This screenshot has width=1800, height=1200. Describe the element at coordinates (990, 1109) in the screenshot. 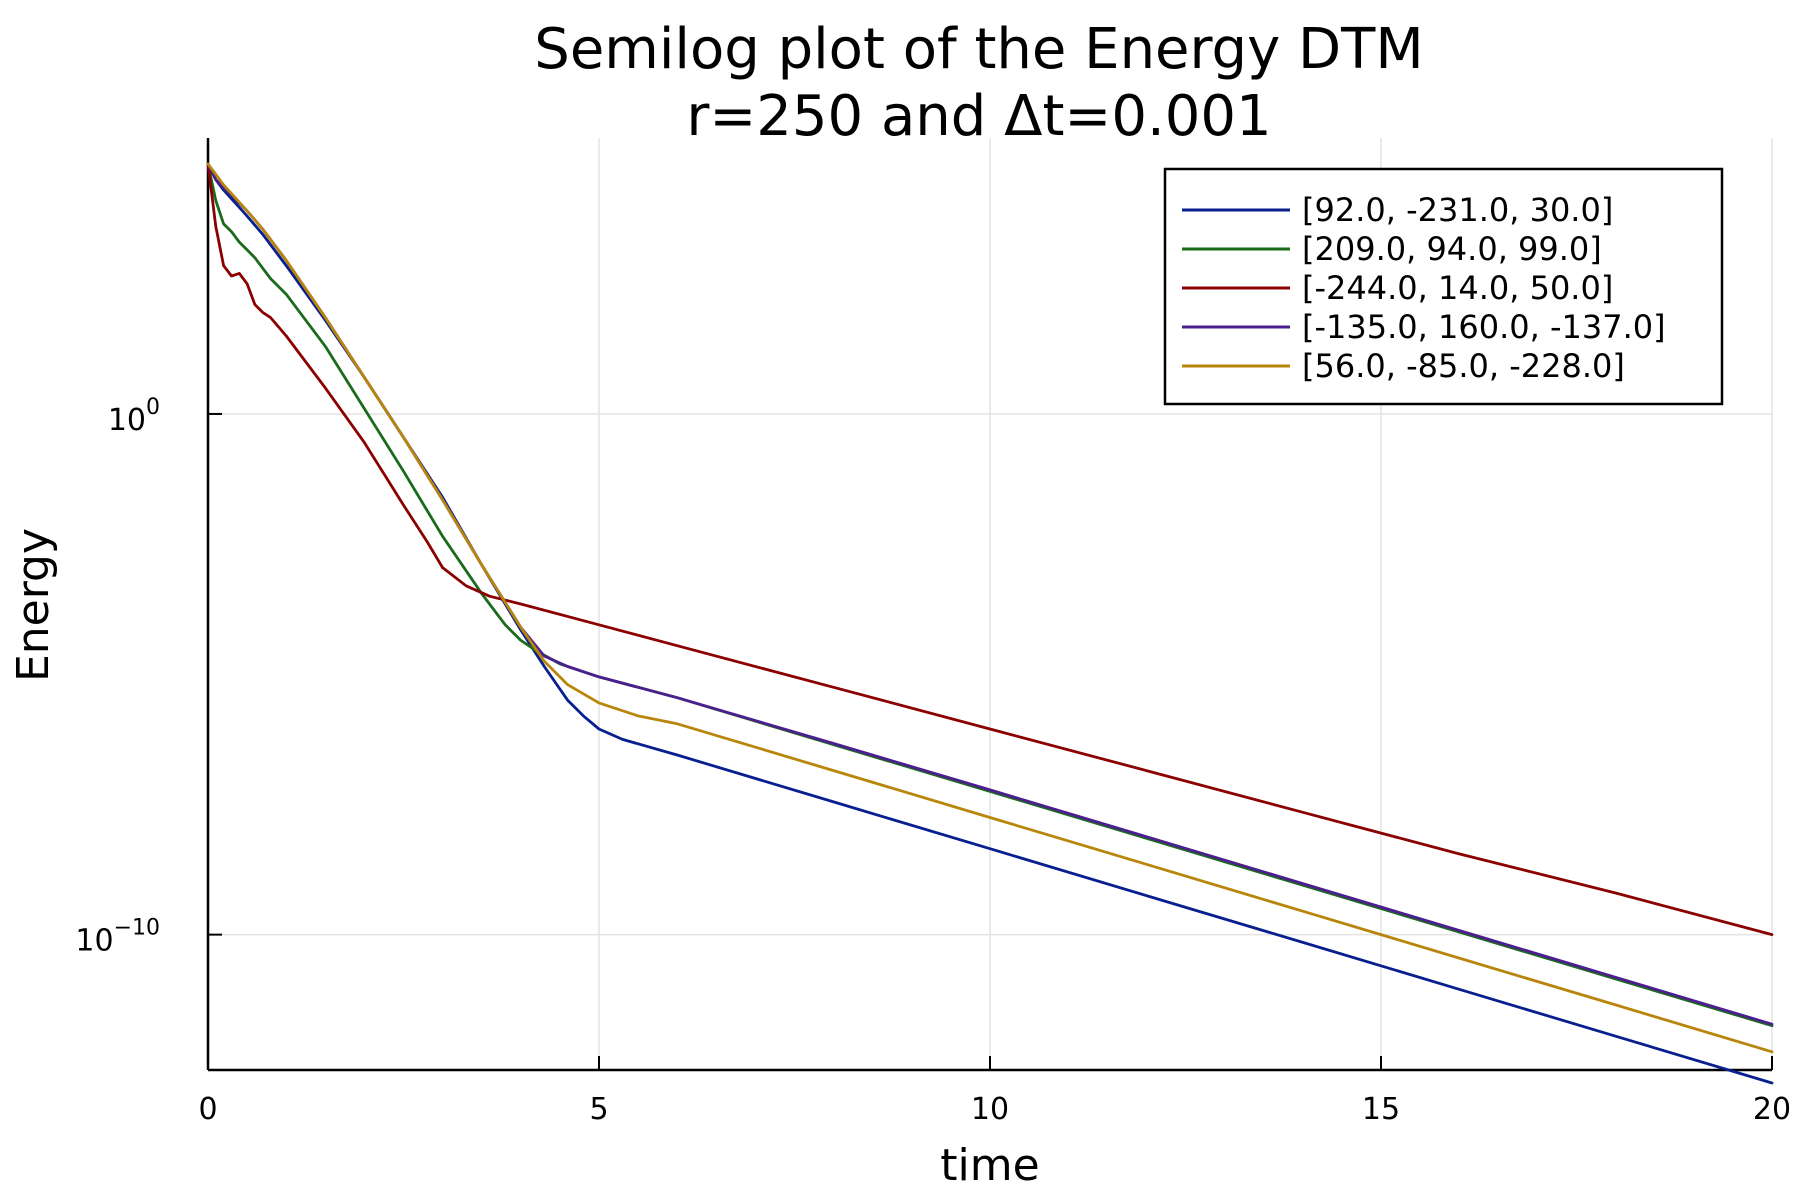

I see `x-tick-label: 10` at that location.